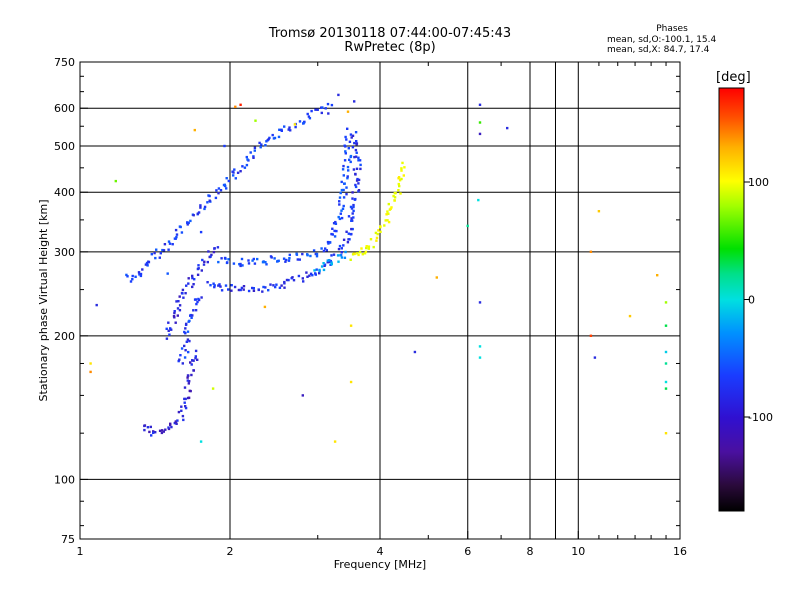 This screenshot has height=600, width=800. I want to click on colorbar-ticks: 100 0 -100, so click(758, 300).